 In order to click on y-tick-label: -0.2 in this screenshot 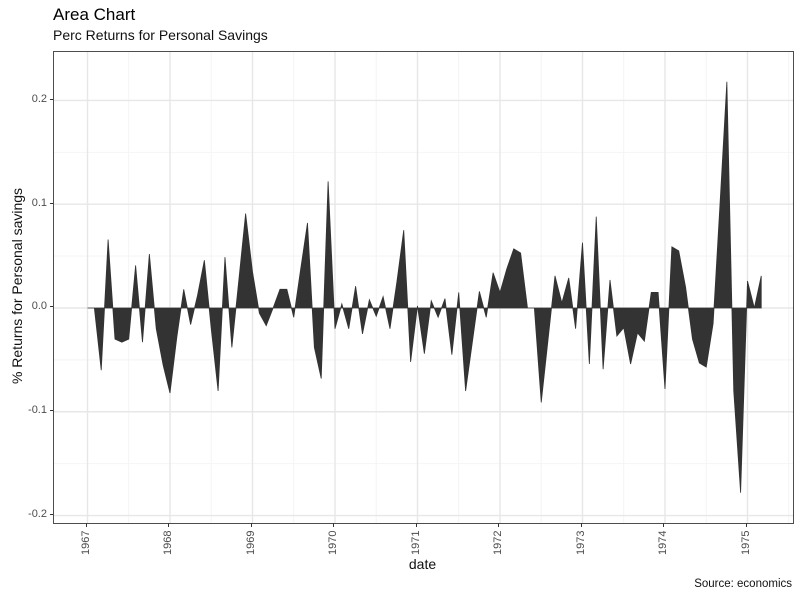, I will do `click(37, 514)`.